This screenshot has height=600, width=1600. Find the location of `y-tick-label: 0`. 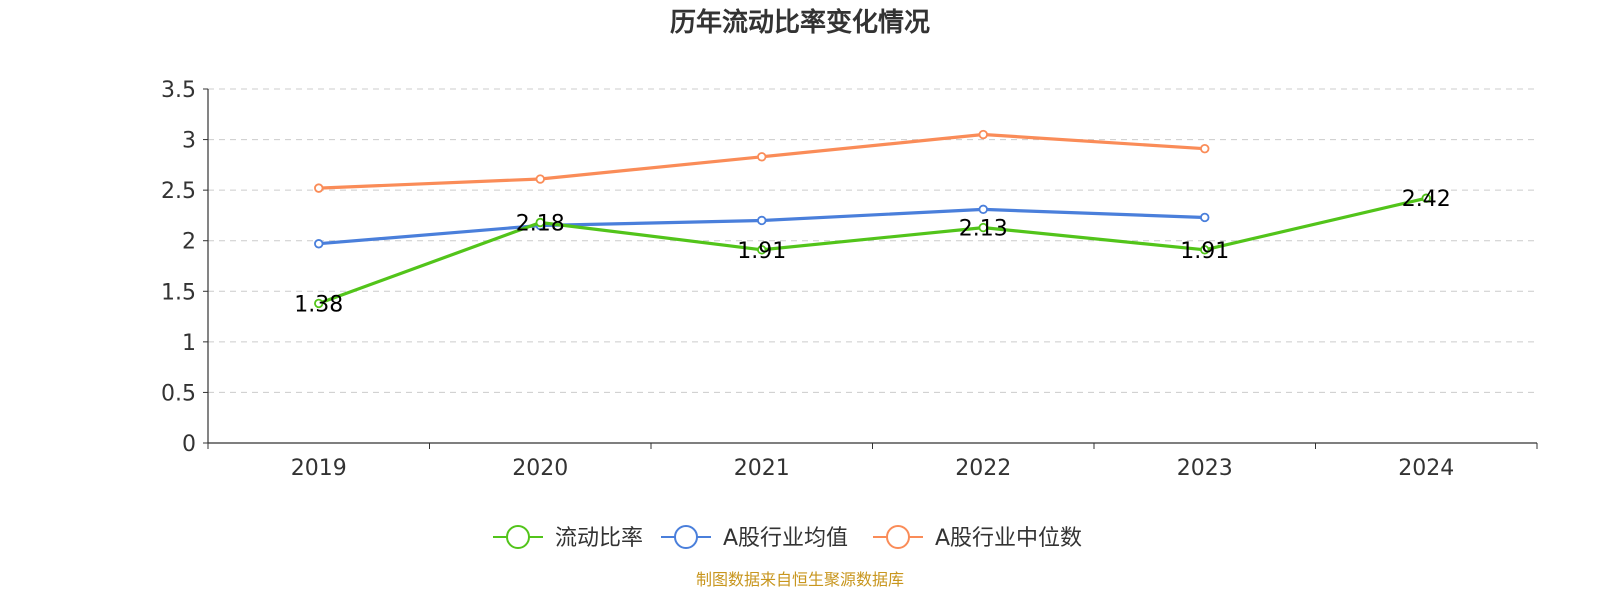

y-tick-label: 0 is located at coordinates (189, 444).